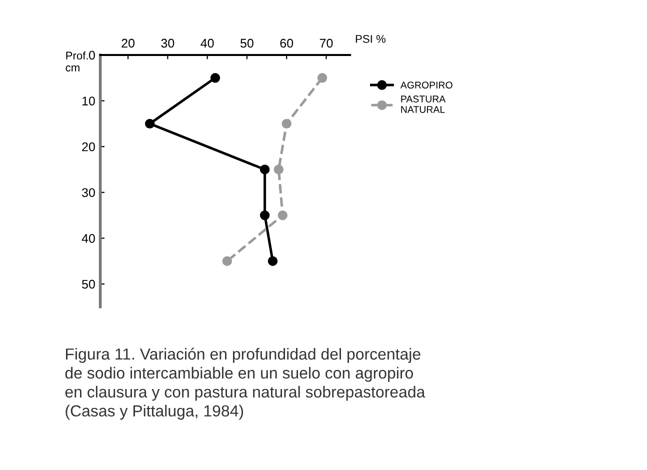  What do you see at coordinates (91, 55) in the screenshot?
I see `y-tick-label: 0` at bounding box center [91, 55].